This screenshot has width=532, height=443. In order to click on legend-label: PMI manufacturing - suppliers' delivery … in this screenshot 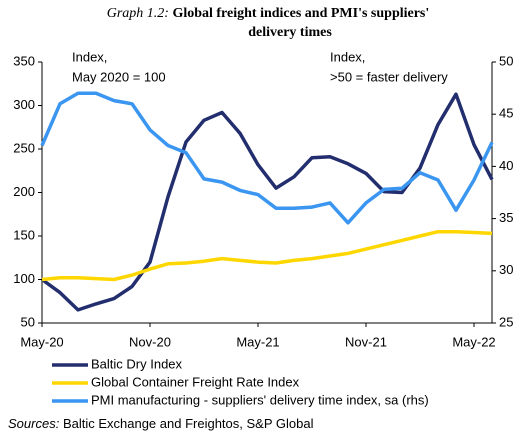, I will do `click(260, 399)`.